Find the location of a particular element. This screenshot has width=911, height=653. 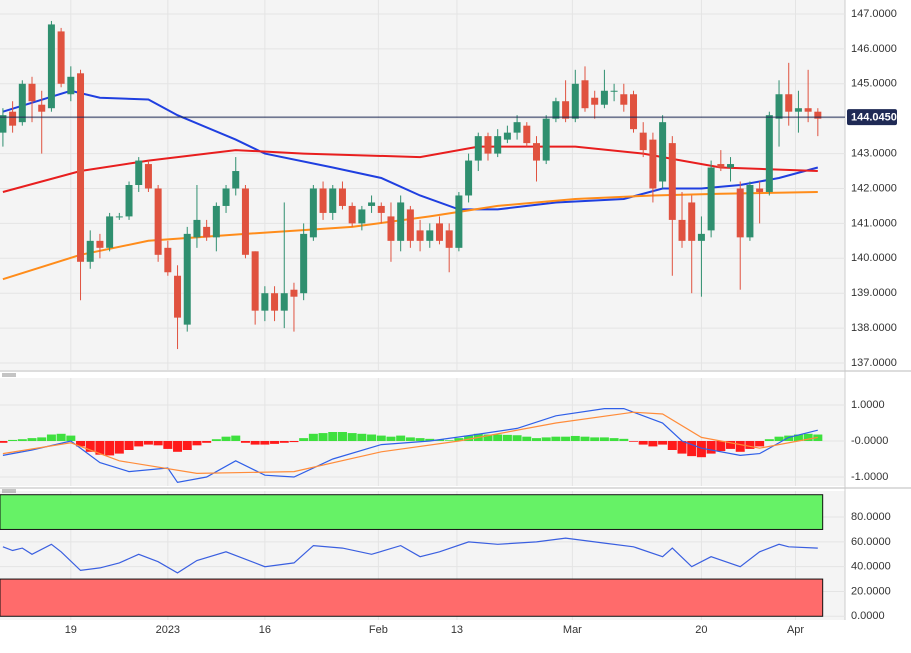

x-tick-label: 16 is located at coordinates (265, 630).